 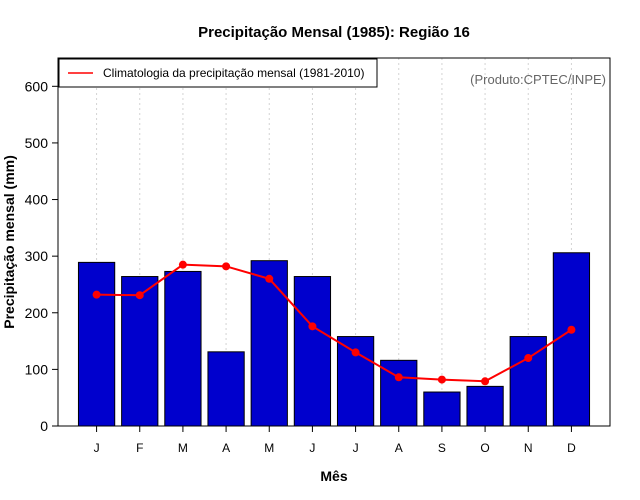 What do you see at coordinates (442, 448) in the screenshot?
I see `x-tick-label: S` at bounding box center [442, 448].